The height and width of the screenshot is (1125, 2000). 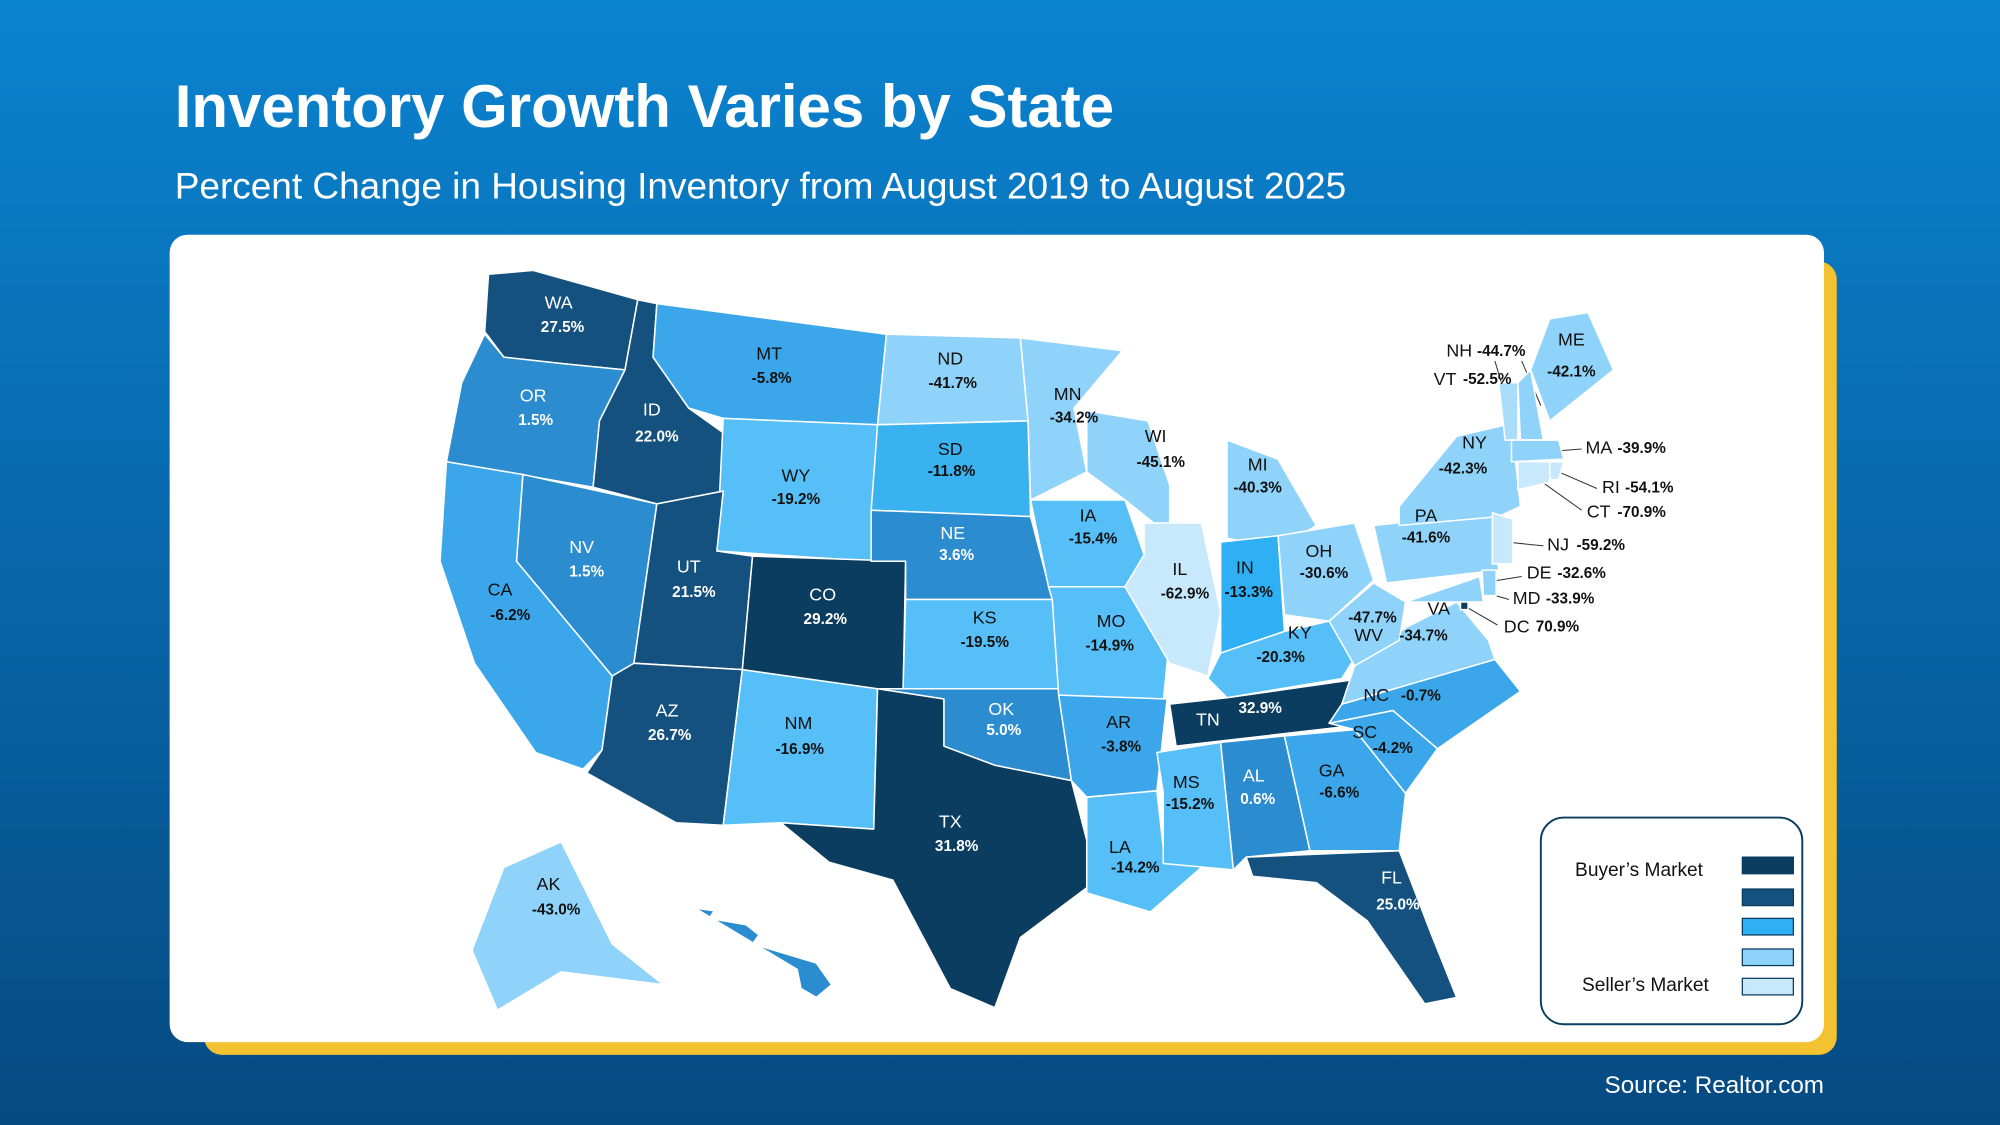 I want to click on state-value: -4.2%, so click(x=1393, y=748).